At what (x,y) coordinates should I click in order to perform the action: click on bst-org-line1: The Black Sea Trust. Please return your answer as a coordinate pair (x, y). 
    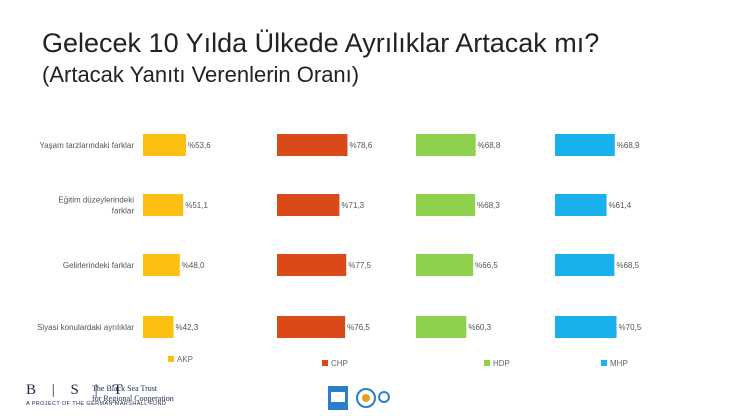
    Looking at the image, I should click on (125, 388).